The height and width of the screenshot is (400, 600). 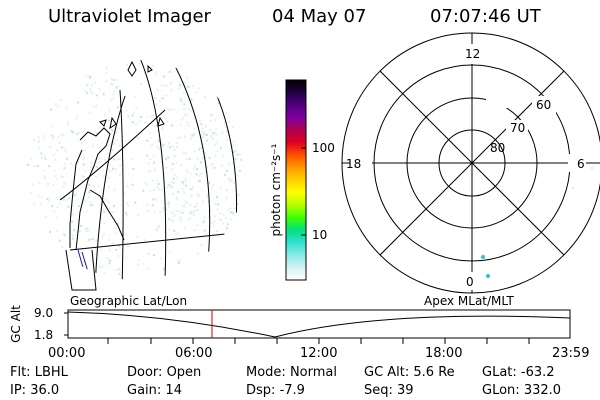 I want to click on time-tick: 18:00, so click(x=444, y=353).